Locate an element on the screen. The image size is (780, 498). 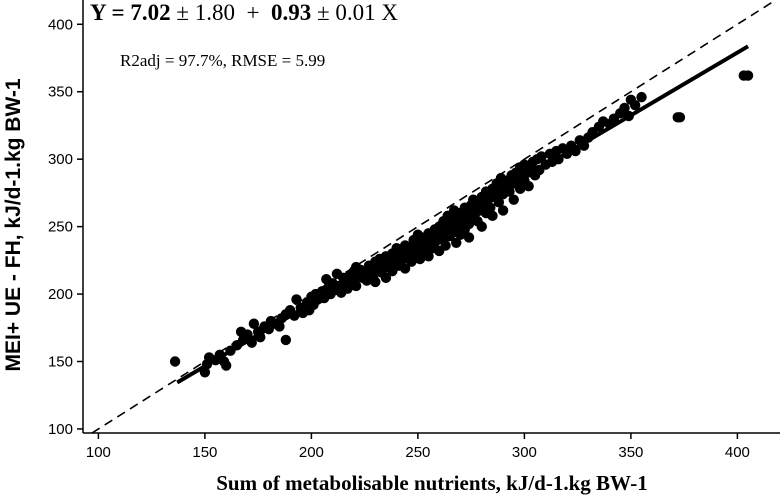
y-tick-label: 400 is located at coordinates (60, 24).